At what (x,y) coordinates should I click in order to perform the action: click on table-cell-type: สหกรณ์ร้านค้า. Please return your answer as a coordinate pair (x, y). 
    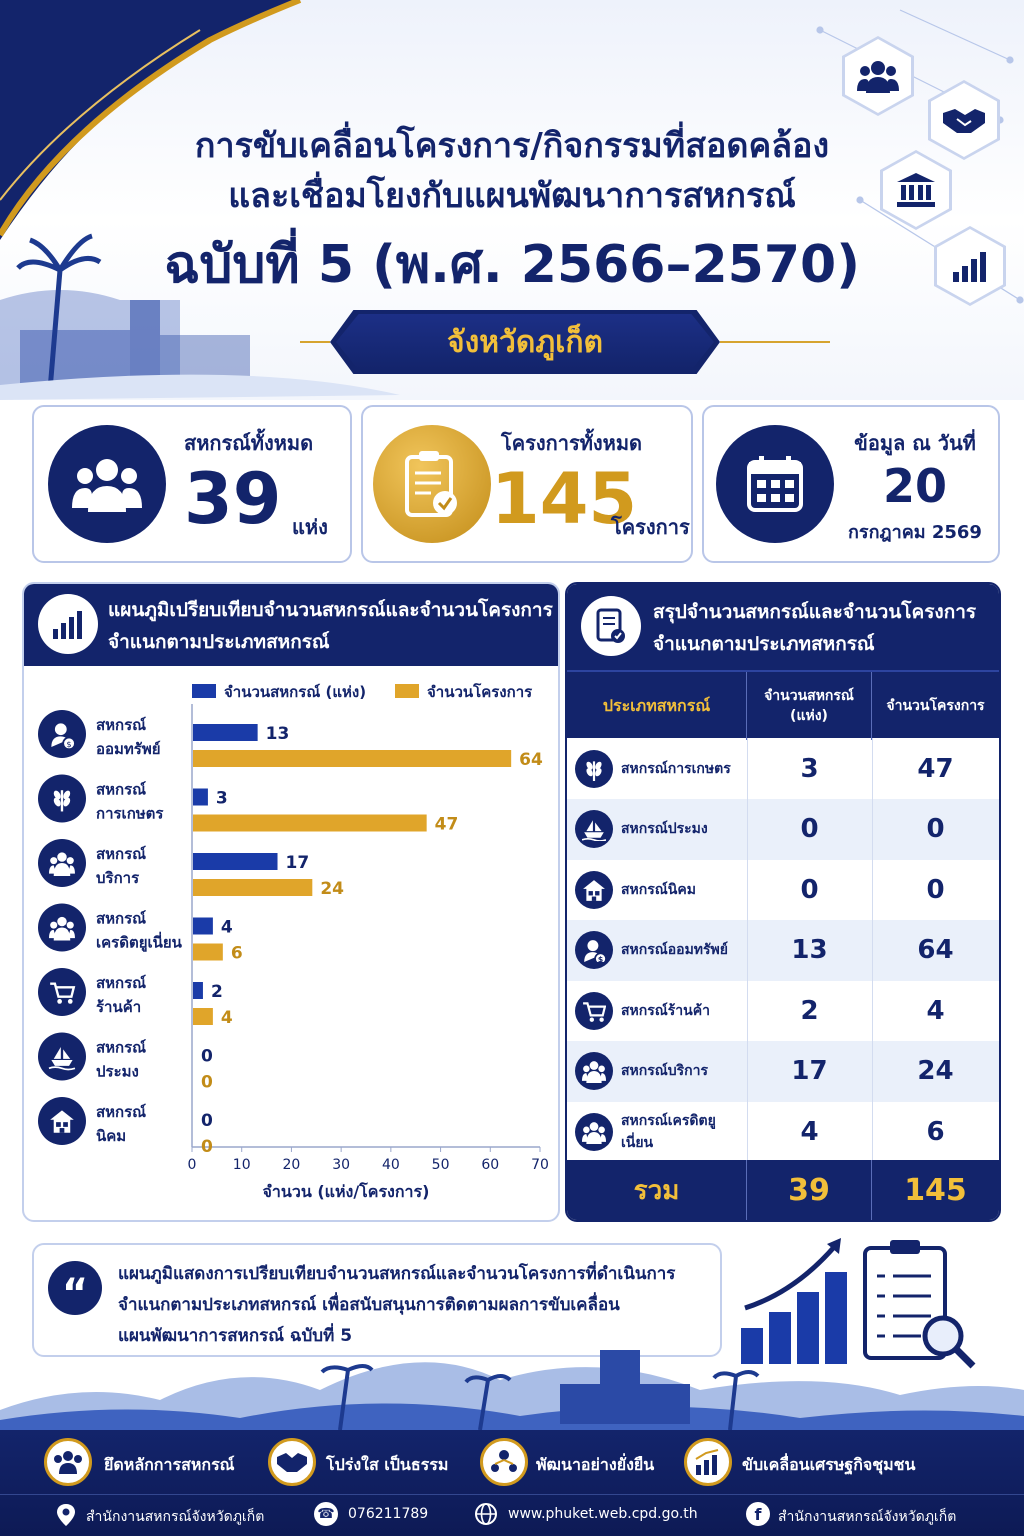
    Looking at the image, I should click on (657, 1010).